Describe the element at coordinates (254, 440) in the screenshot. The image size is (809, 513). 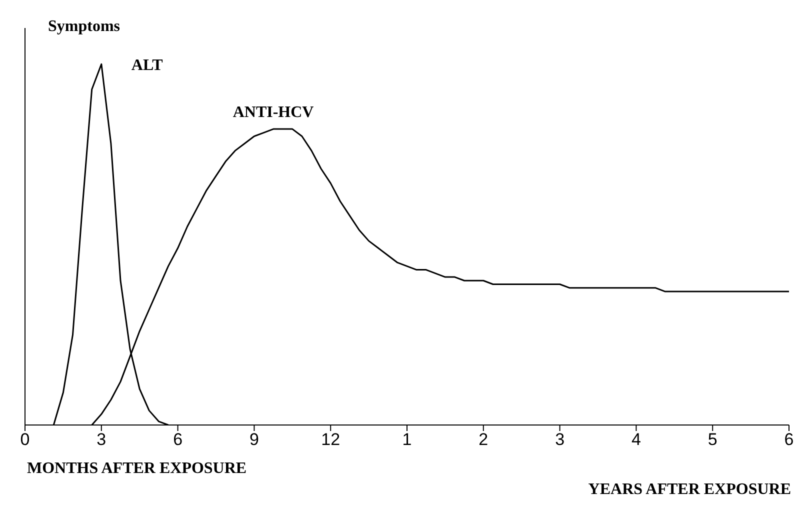
I see `x-tick-label: 9` at that location.